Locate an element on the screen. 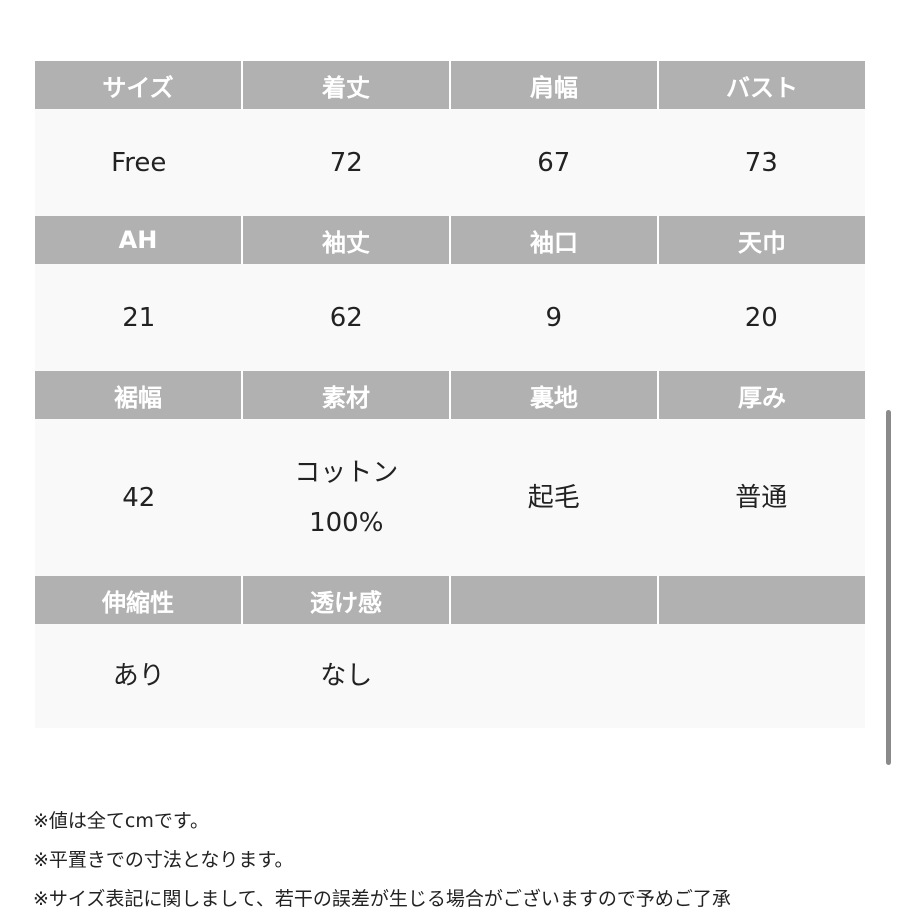  value-cell: なし is located at coordinates (346, 676).